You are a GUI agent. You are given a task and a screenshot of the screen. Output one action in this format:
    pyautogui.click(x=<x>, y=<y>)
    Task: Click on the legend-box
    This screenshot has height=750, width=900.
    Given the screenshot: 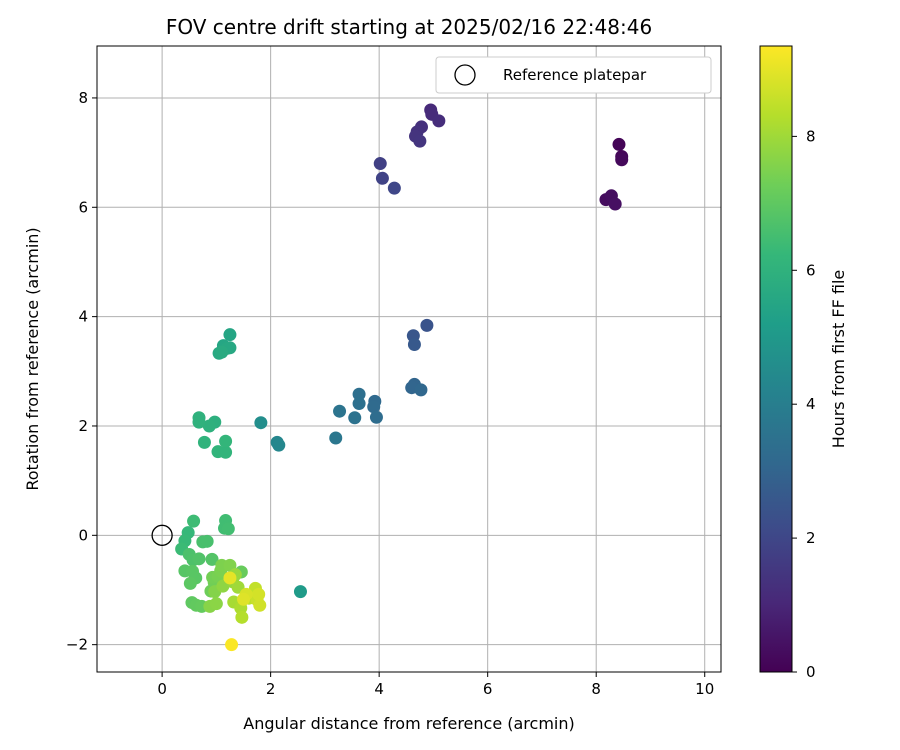 What is the action you would take?
    pyautogui.click(x=573, y=75)
    